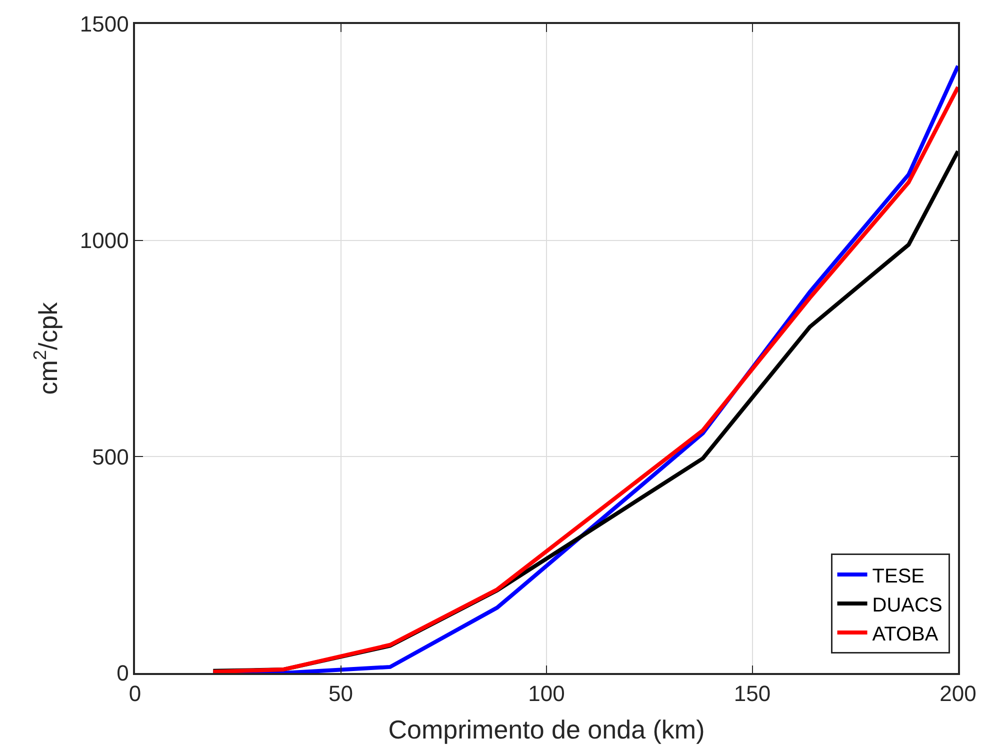 This screenshot has height=753, width=988. I want to click on y-tick-label: 0, so click(122, 673).